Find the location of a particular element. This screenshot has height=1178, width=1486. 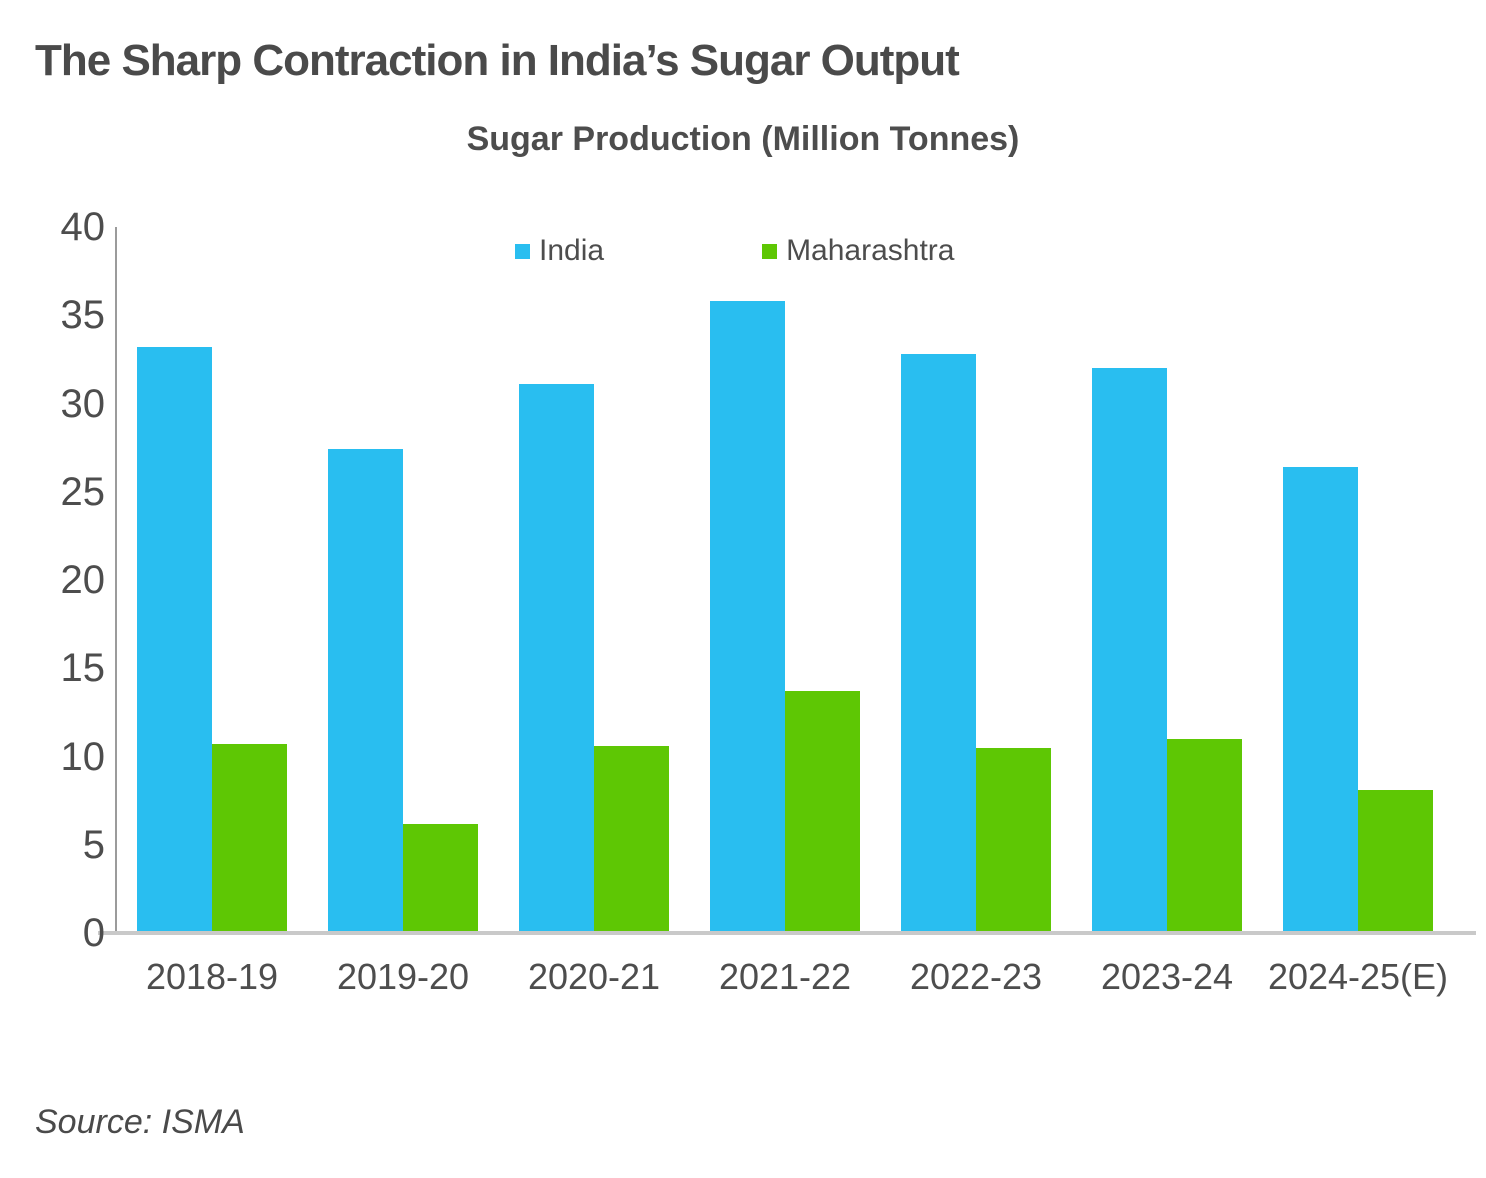

y-axis-tick-label: 20 is located at coordinates (83, 580).